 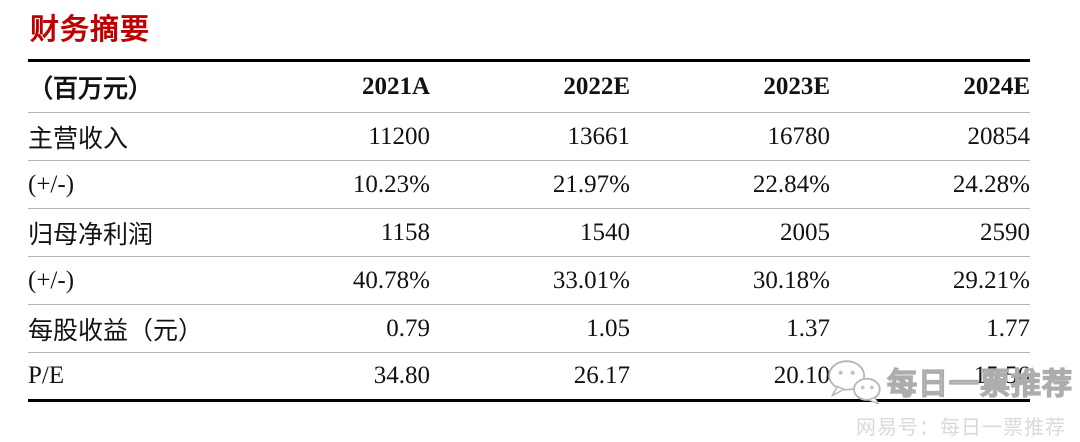 I want to click on cell-value: 15.56, so click(x=1001, y=375).